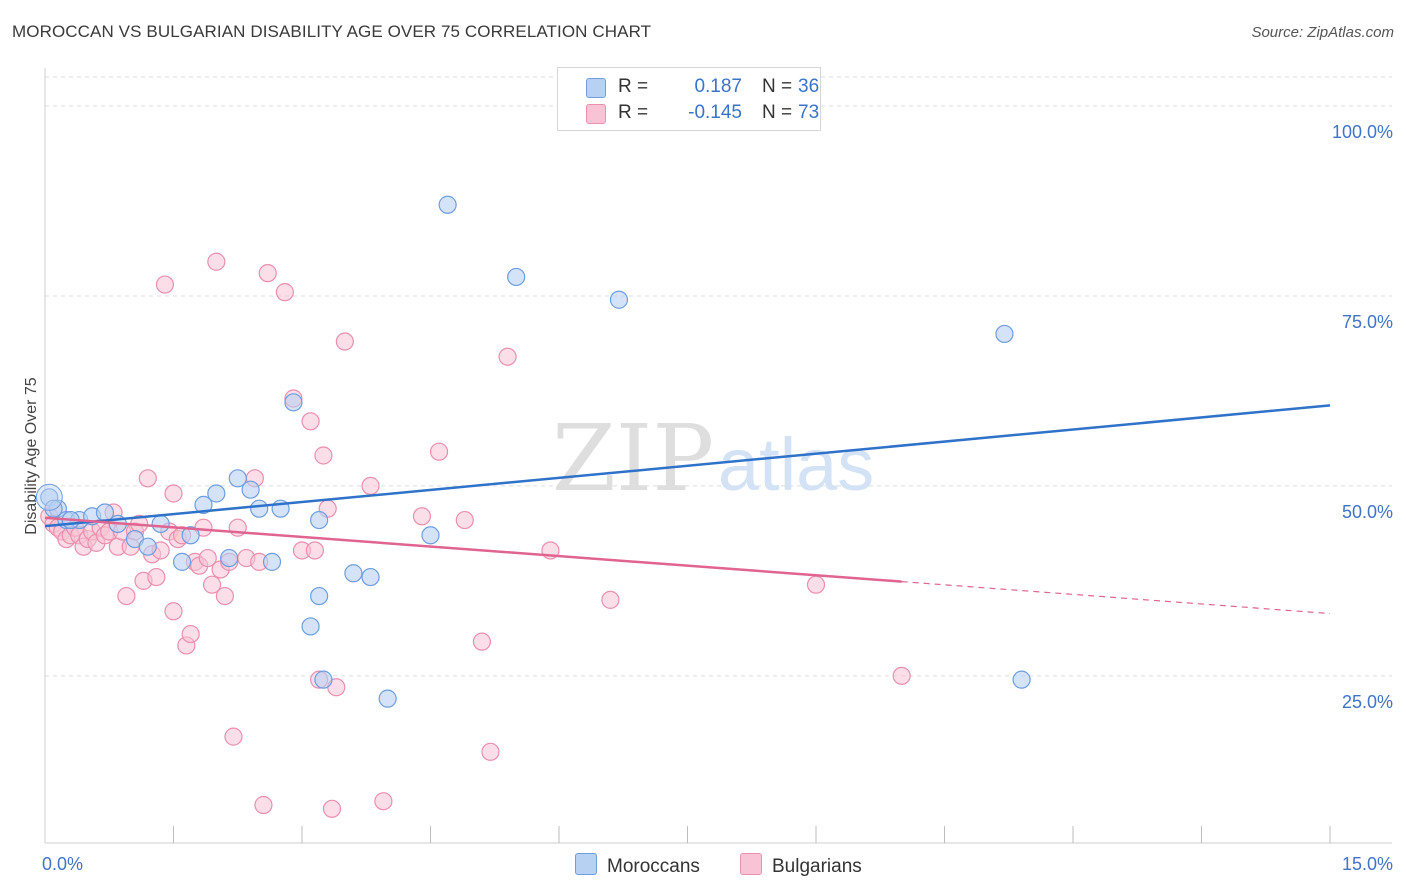 The height and width of the screenshot is (892, 1406). I want to click on moroccans-point-large, so click(49, 497).